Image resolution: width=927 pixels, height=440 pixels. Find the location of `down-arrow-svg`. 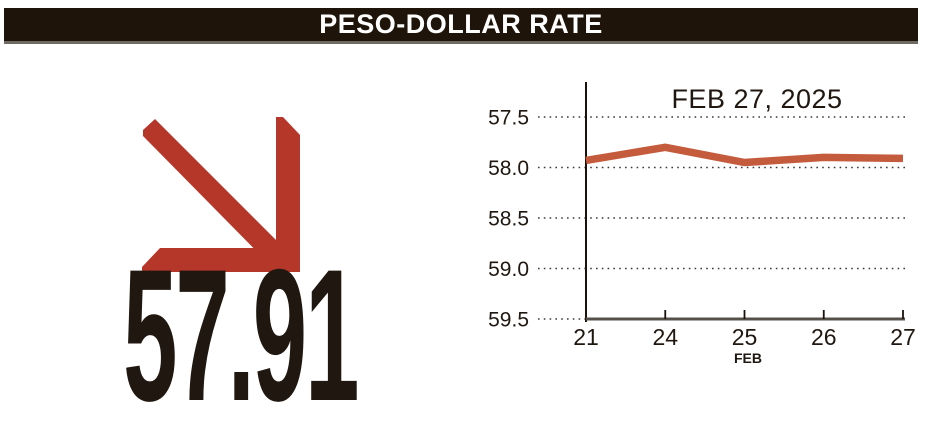

down-arrow-svg is located at coordinates (221, 194).